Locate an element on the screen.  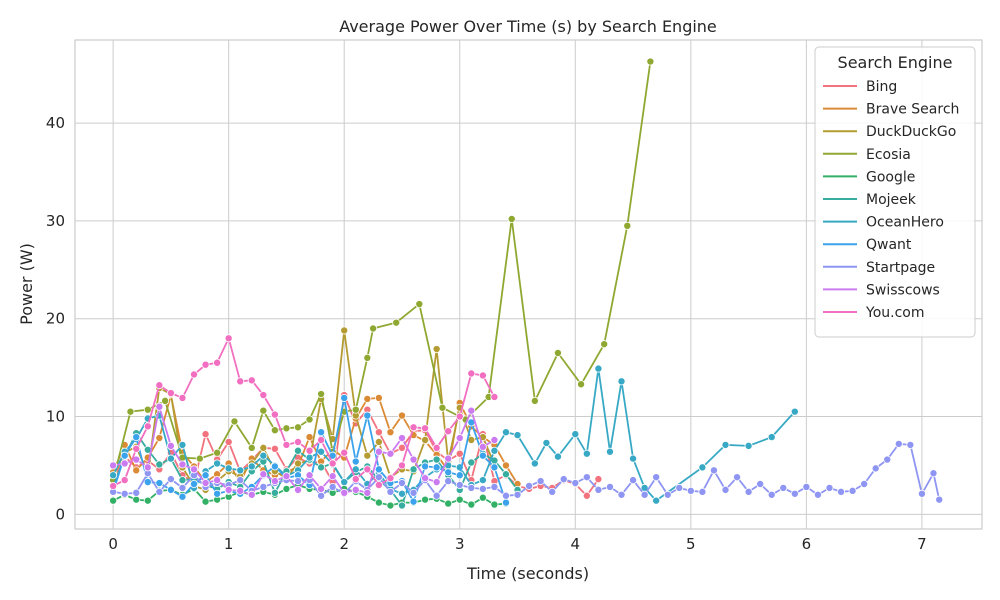
legend-item: DuckDuckGo is located at coordinates (889, 132).